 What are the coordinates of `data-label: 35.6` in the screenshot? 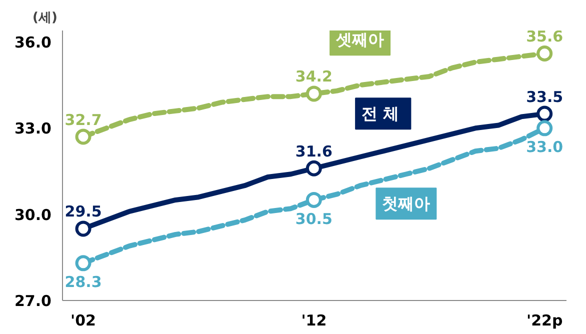 It's located at (545, 36).